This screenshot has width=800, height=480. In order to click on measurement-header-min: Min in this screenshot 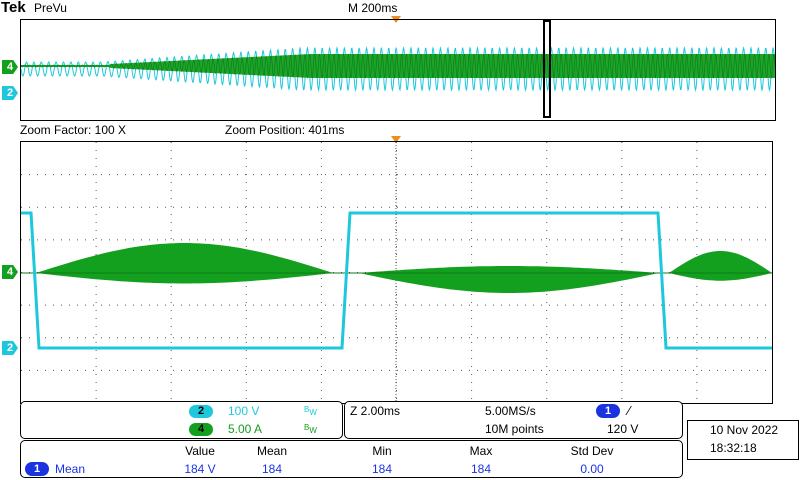, I will do `click(382, 451)`.